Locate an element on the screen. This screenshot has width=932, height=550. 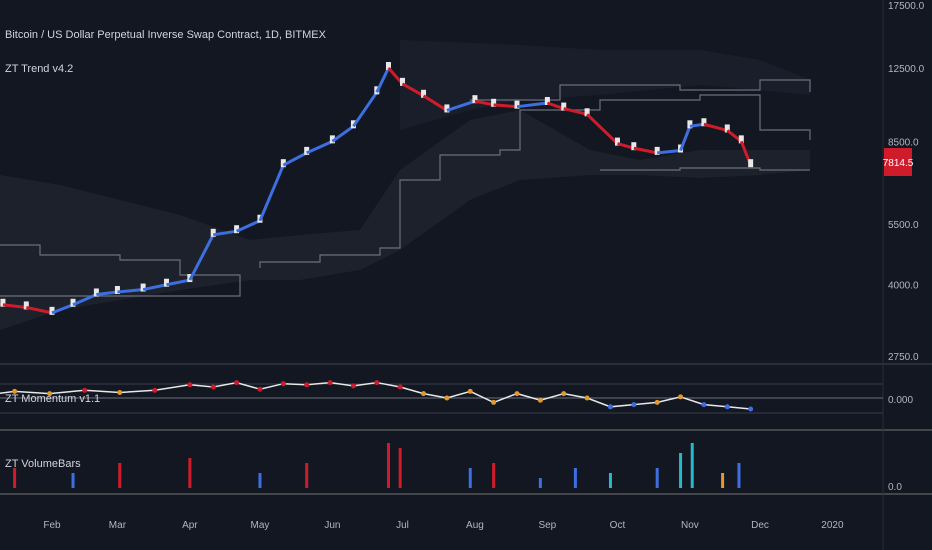
time-axis-tick: Jun is located at coordinates (332, 525).